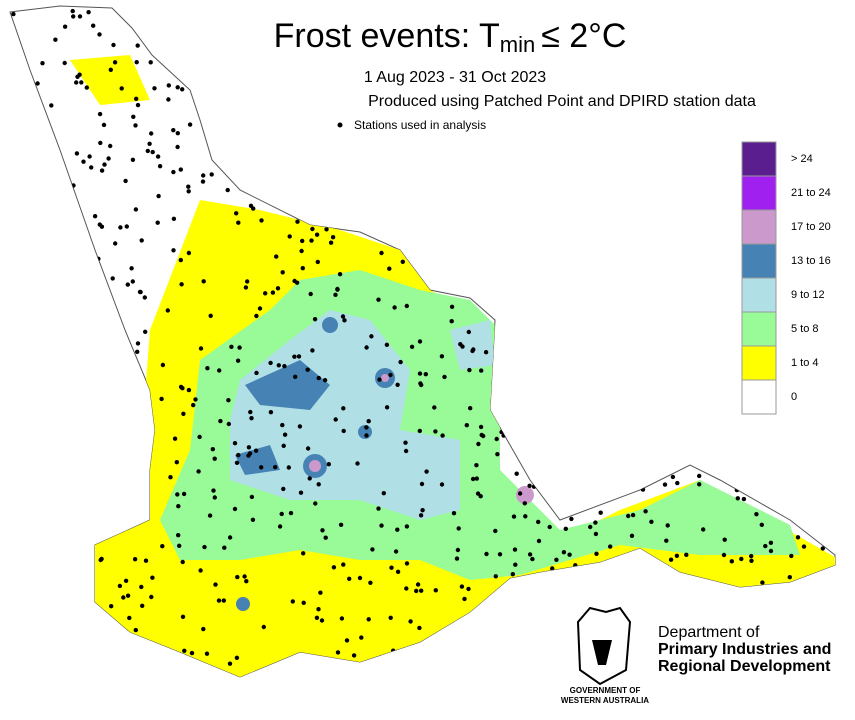 This screenshot has width=855, height=720. I want to click on legend-label: 21 to 24, so click(811, 193).